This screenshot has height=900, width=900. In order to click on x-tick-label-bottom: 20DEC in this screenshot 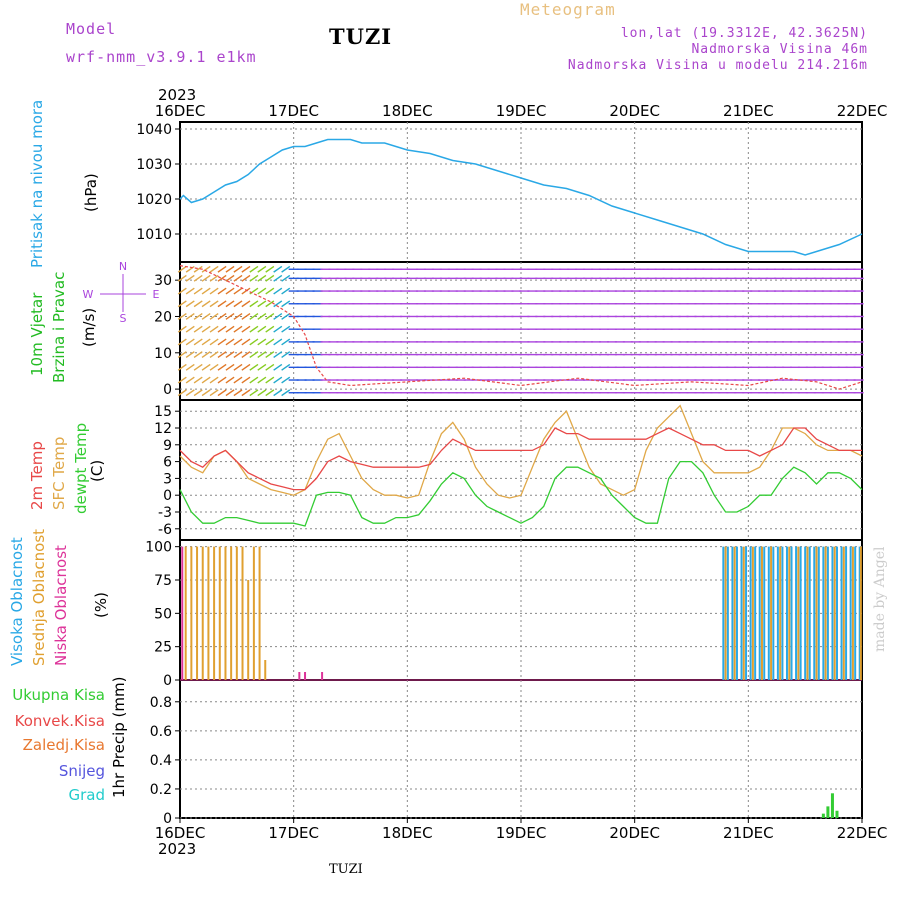, I will do `click(634, 833)`.